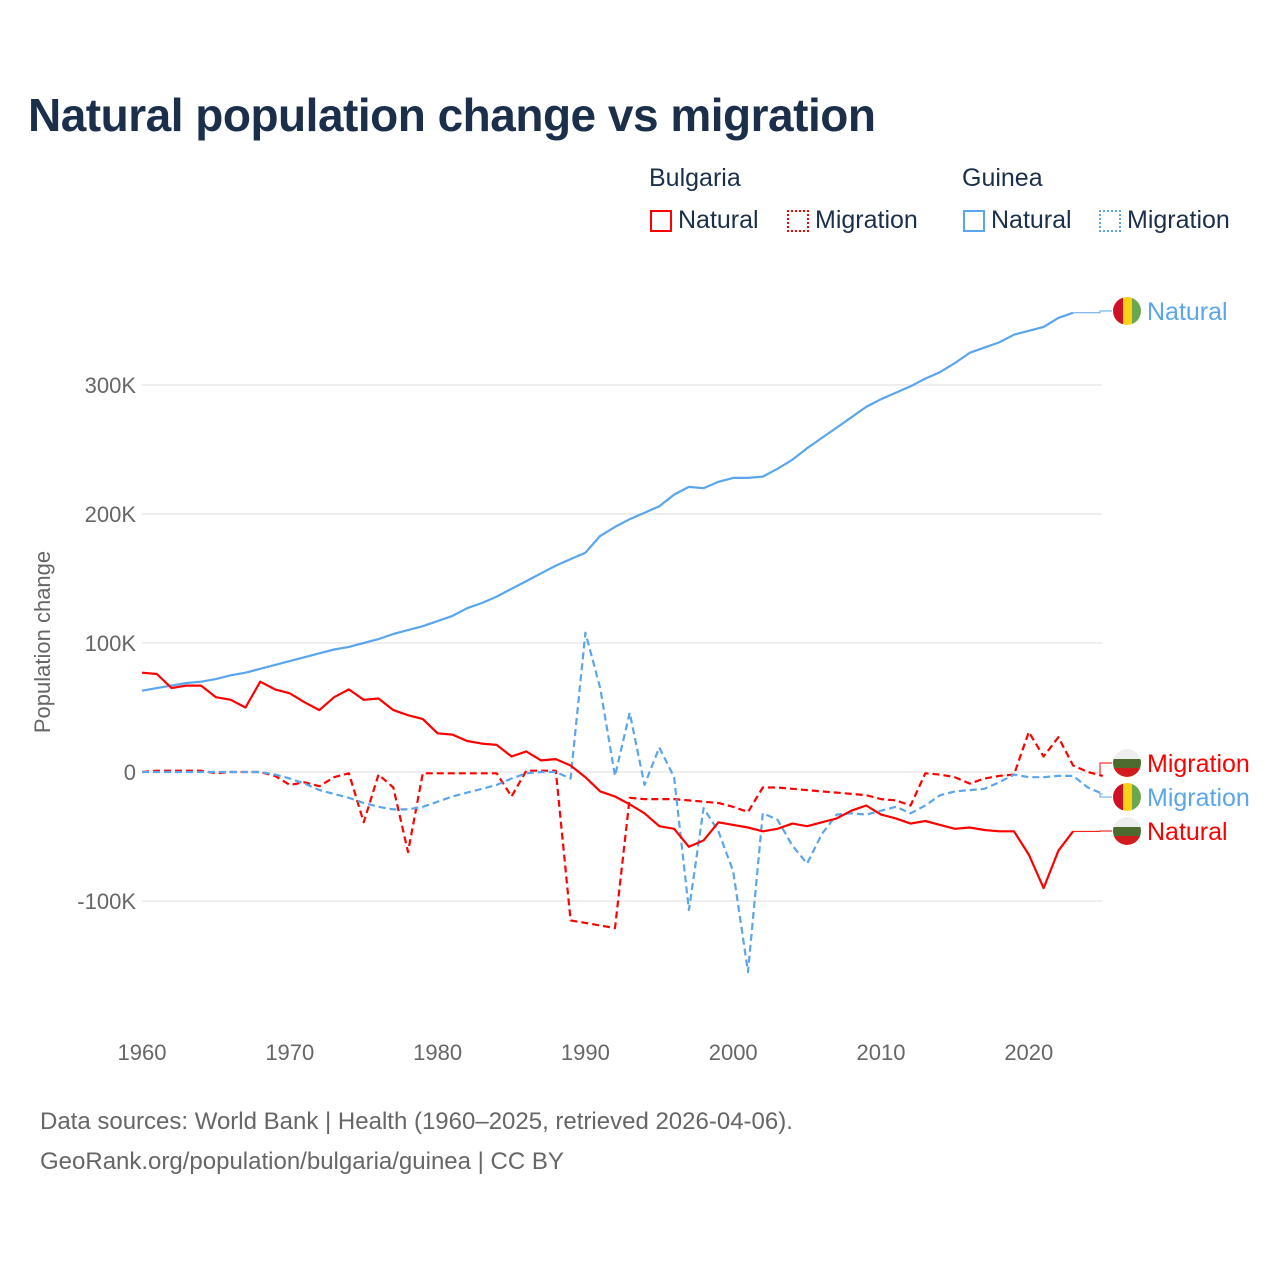 Image resolution: width=1280 pixels, height=1280 pixels. I want to click on legend-guinea-natural: Natural, so click(1017, 220).